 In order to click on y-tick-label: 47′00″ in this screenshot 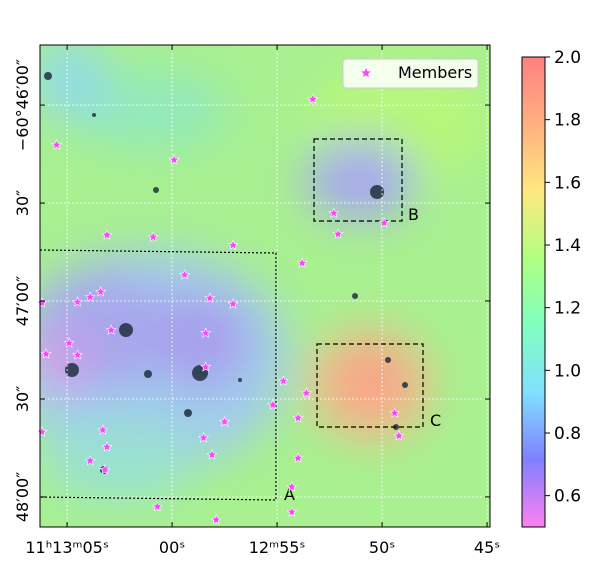, I will do `click(22, 301)`.